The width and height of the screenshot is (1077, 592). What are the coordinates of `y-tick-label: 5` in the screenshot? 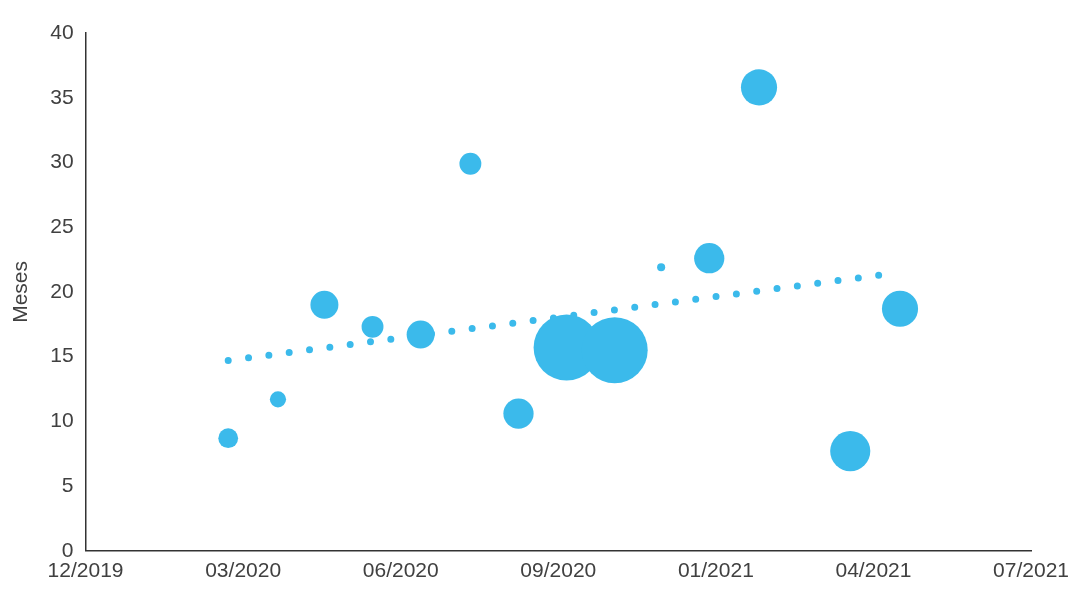 It's located at (67, 484).